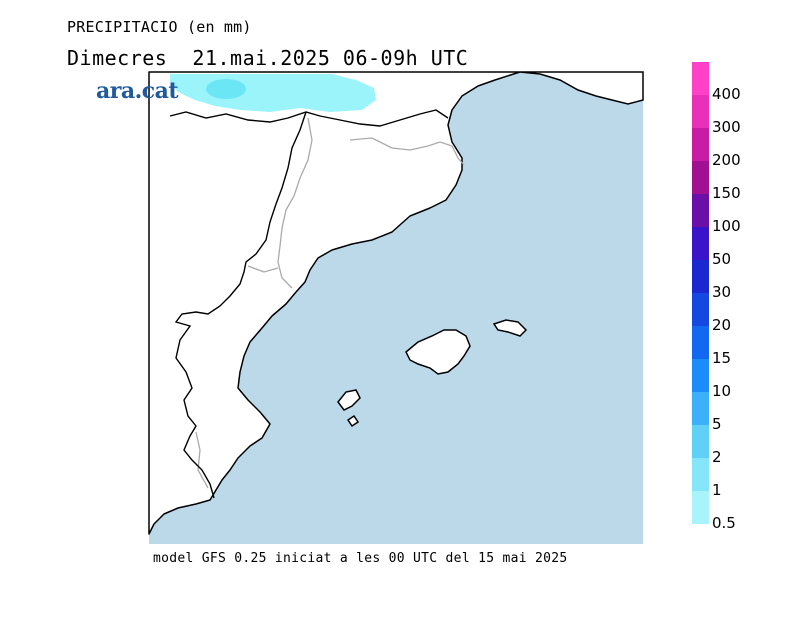 This screenshot has width=800, height=617. What do you see at coordinates (724, 523) in the screenshot?
I see `legend-label: 0.5` at bounding box center [724, 523].